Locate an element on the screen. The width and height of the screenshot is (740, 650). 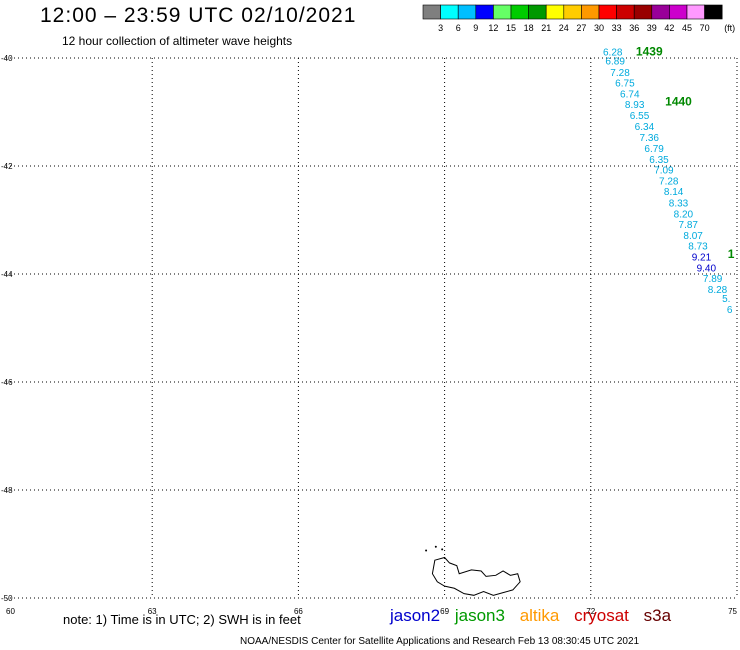
wave-height-label: 6.75 is located at coordinates (625, 84).